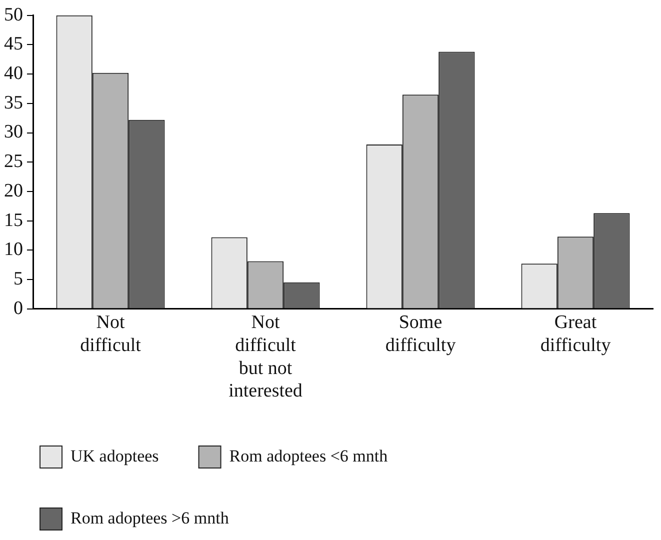 This screenshot has width=661, height=540. I want to click on y-tick-label: 25, so click(13, 161).